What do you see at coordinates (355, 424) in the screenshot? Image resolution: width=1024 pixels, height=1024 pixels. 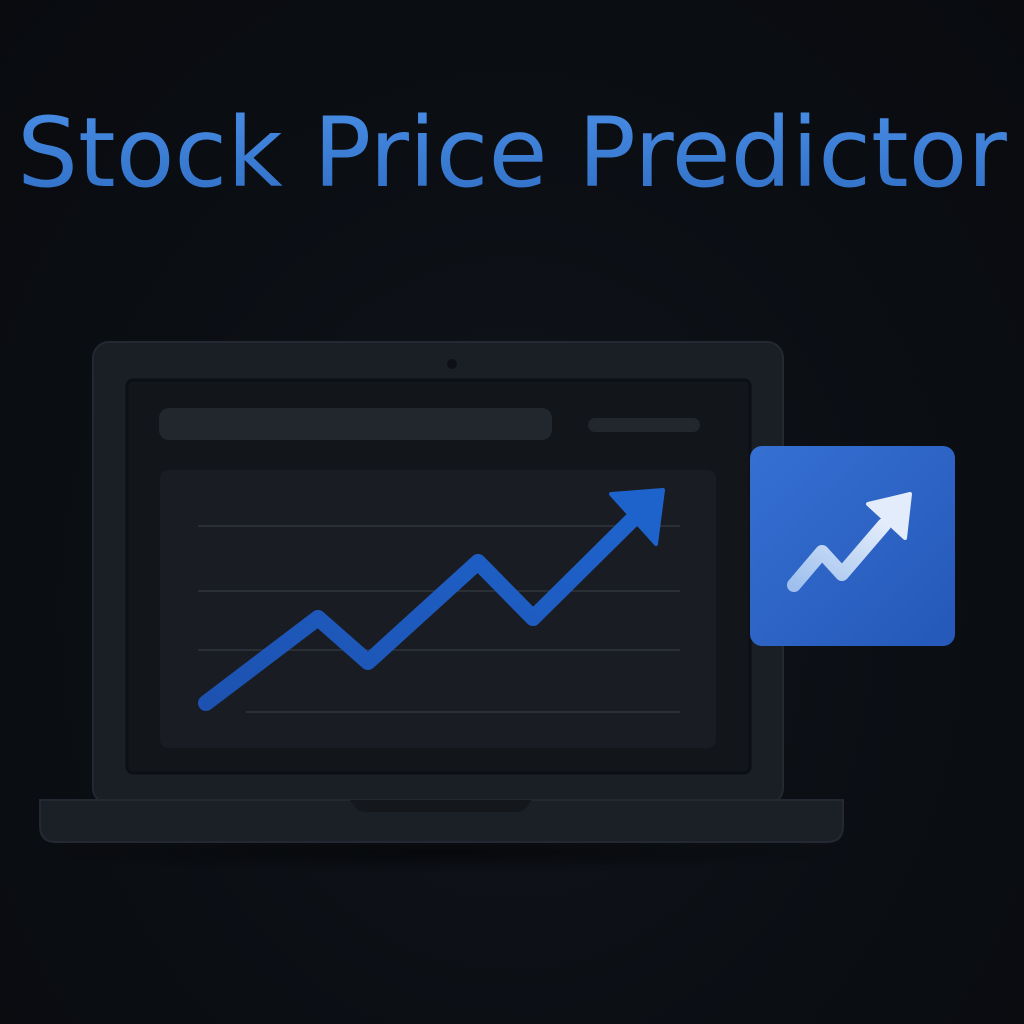 I see `screen-header-bar` at bounding box center [355, 424].